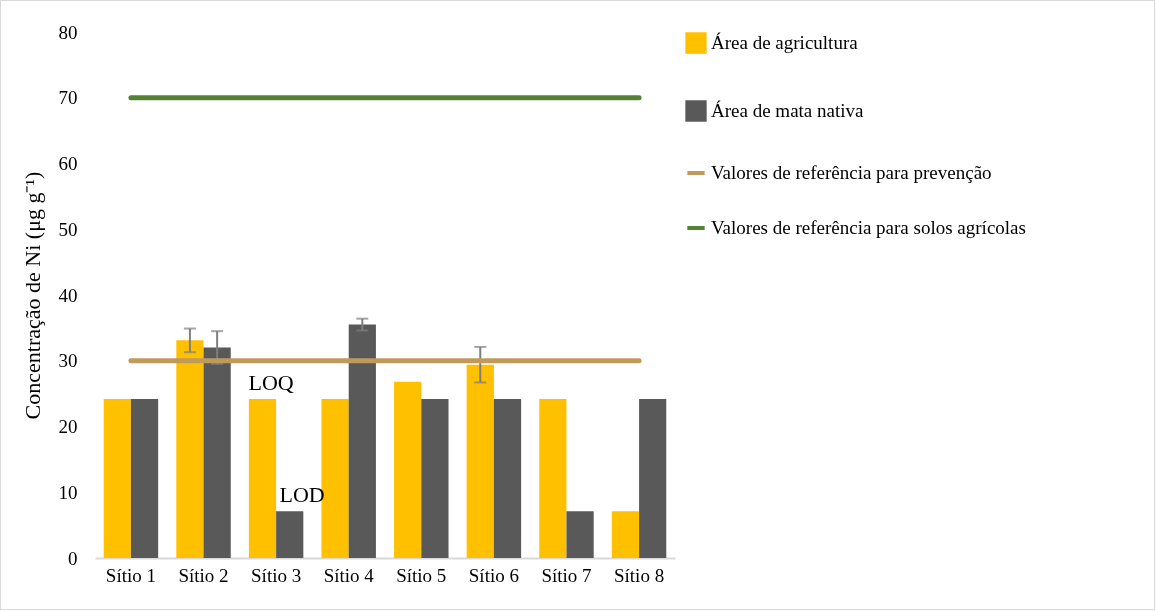 Image resolution: width=1157 pixels, height=612 pixels. What do you see at coordinates (868, 227) in the screenshot?
I see `legend-label: Valores de referência para solos agrícolas` at bounding box center [868, 227].